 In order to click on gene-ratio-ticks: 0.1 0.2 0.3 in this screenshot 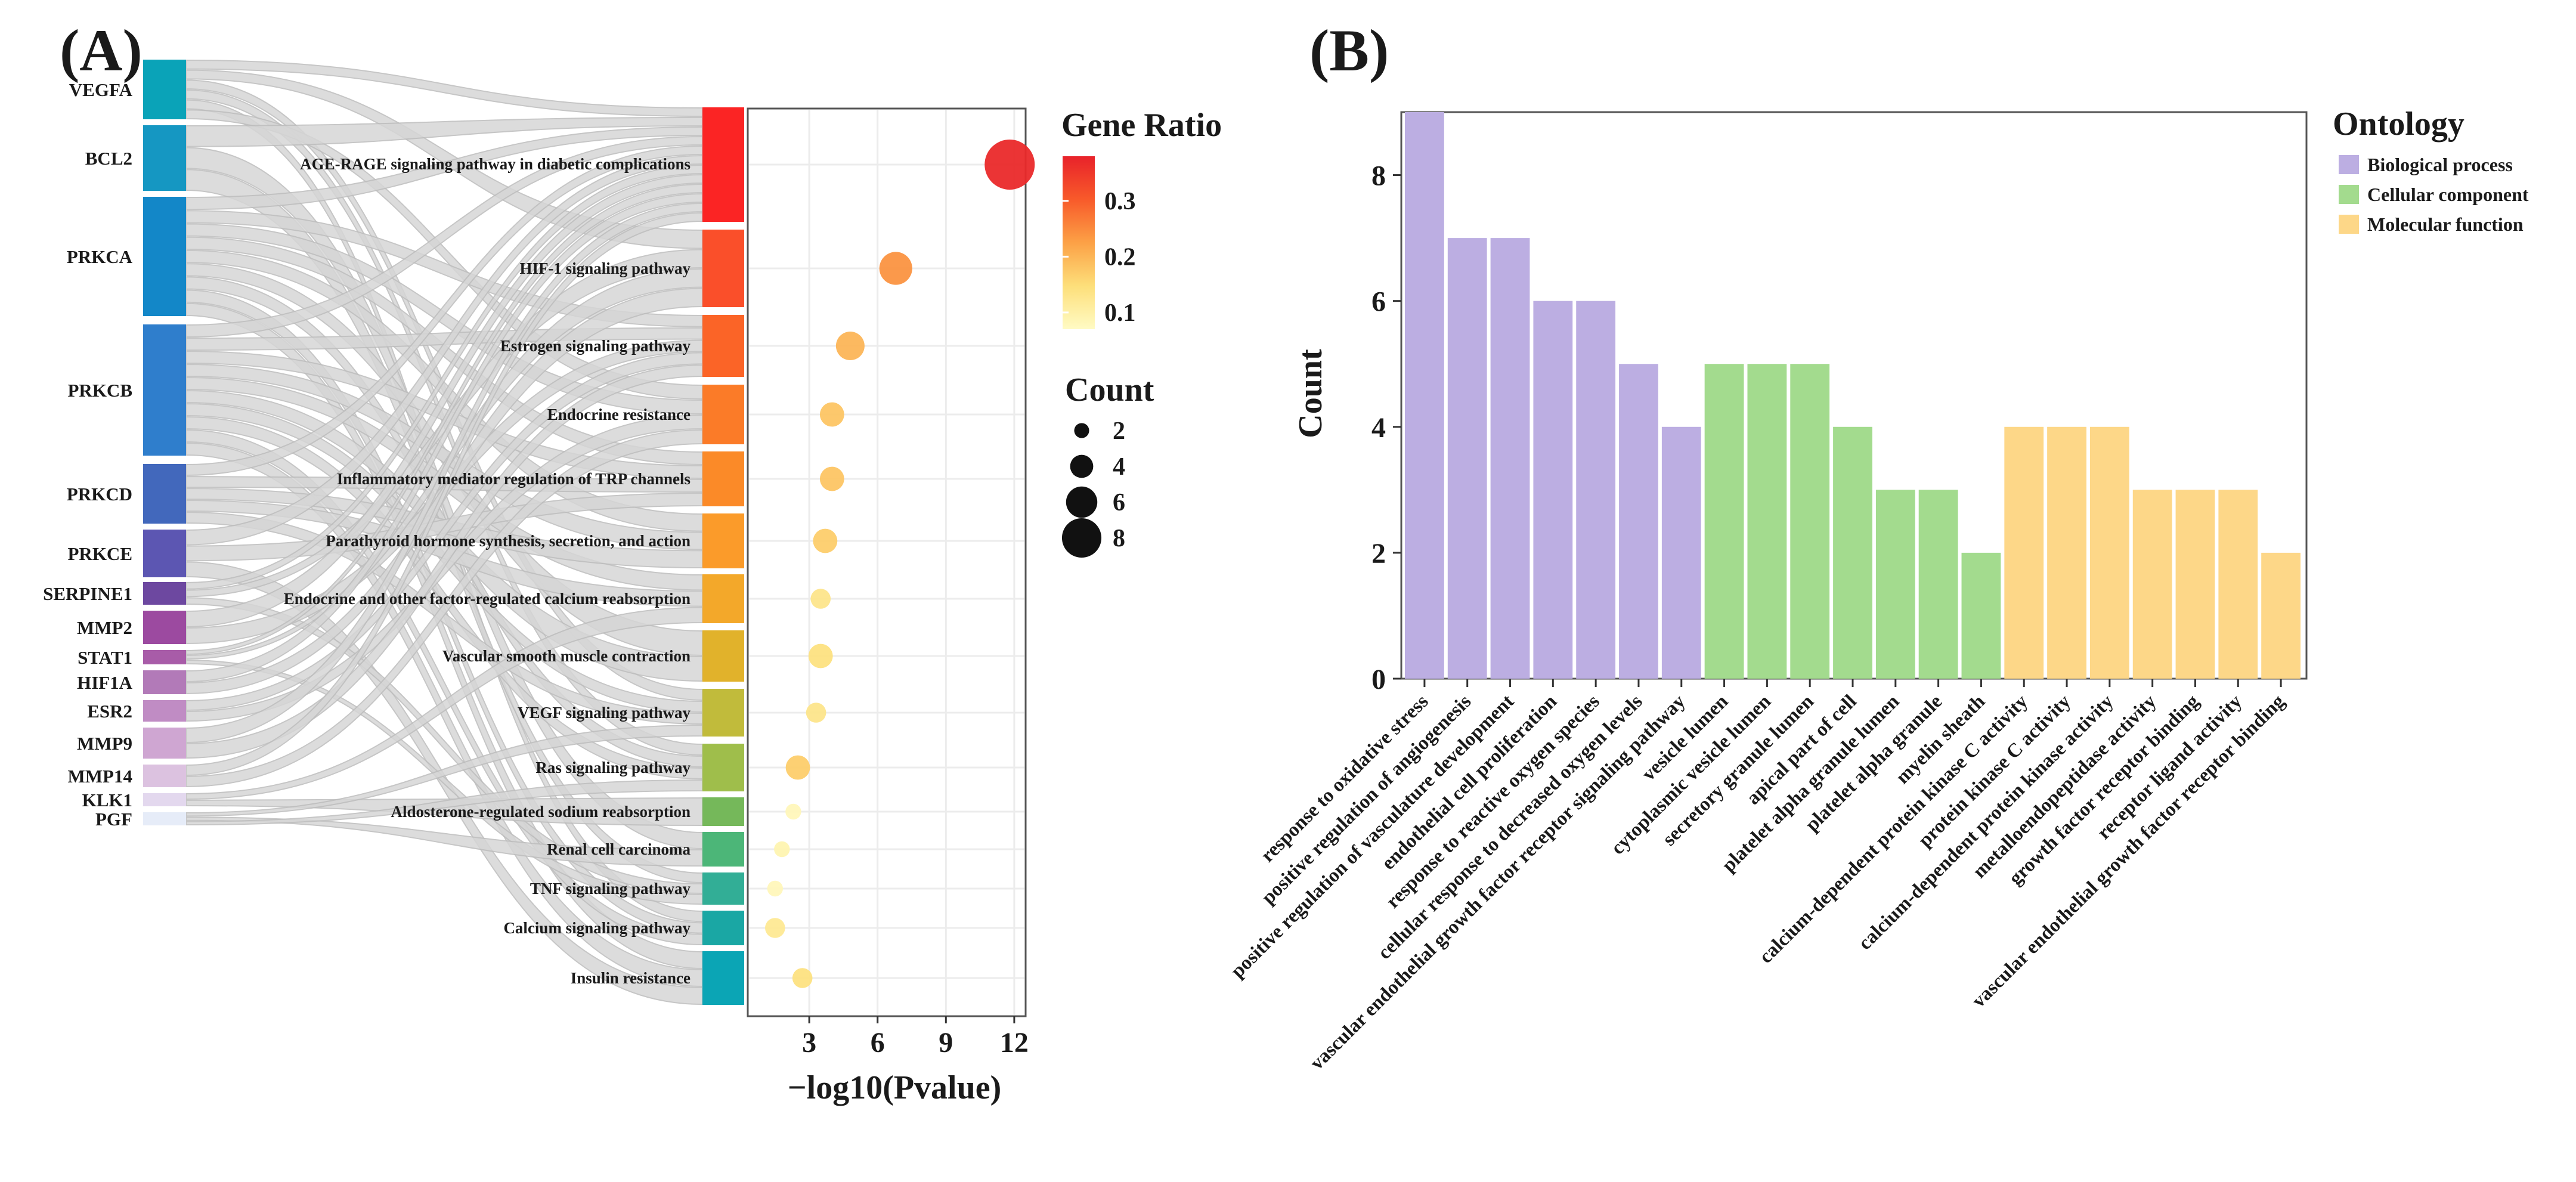, I will do `click(1099, 257)`.